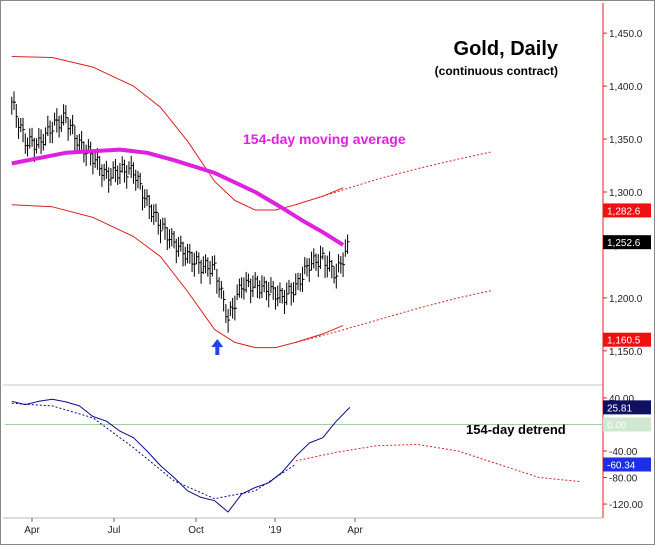  I want to click on detrend-tick-label: -80.00, so click(623, 479).